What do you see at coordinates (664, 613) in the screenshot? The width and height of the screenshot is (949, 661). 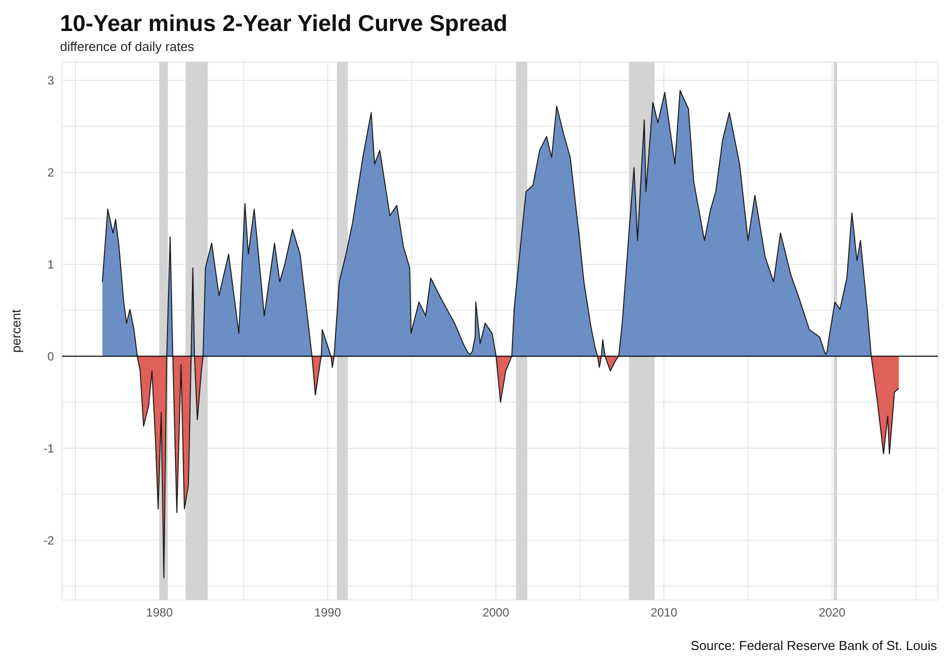 I see `x-tick-label: 2010` at bounding box center [664, 613].